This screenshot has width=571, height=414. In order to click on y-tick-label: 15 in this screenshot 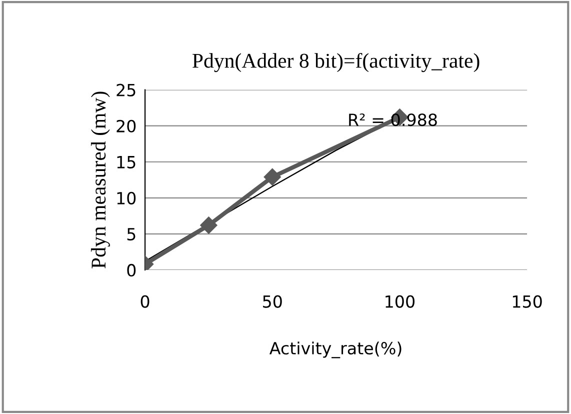, I will do `click(126, 162)`.